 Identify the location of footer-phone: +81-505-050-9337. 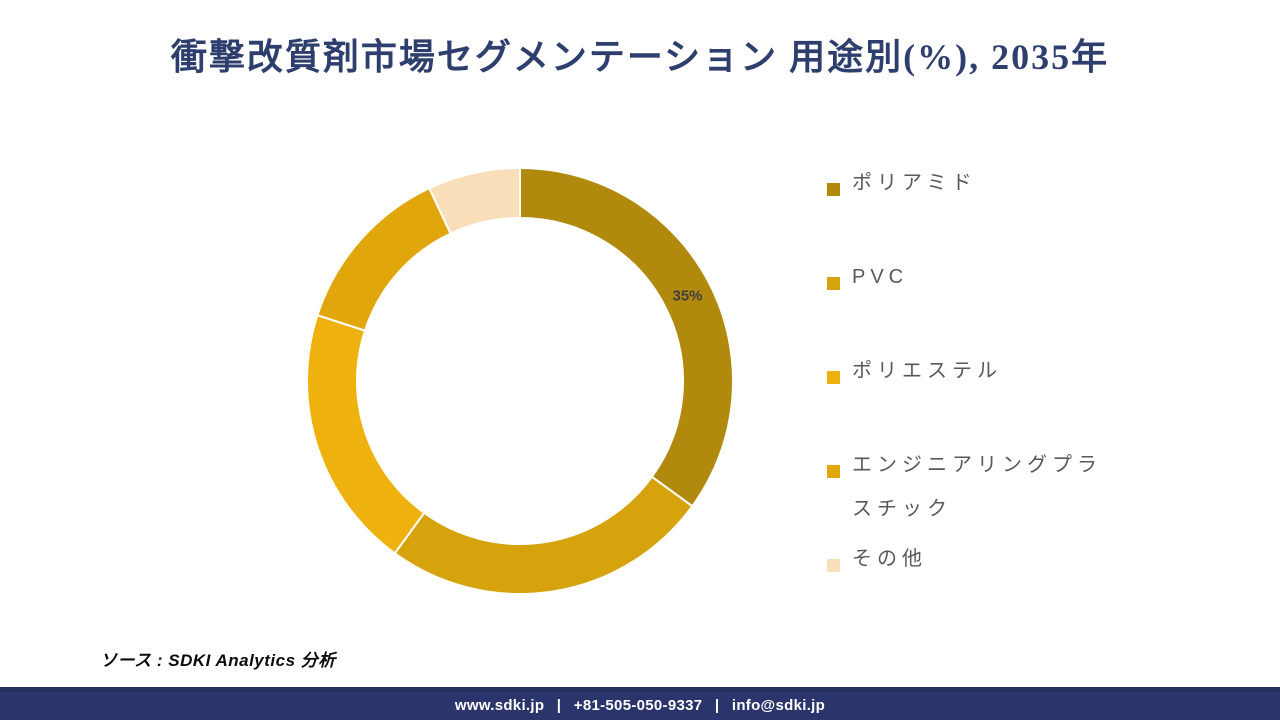
(638, 705).